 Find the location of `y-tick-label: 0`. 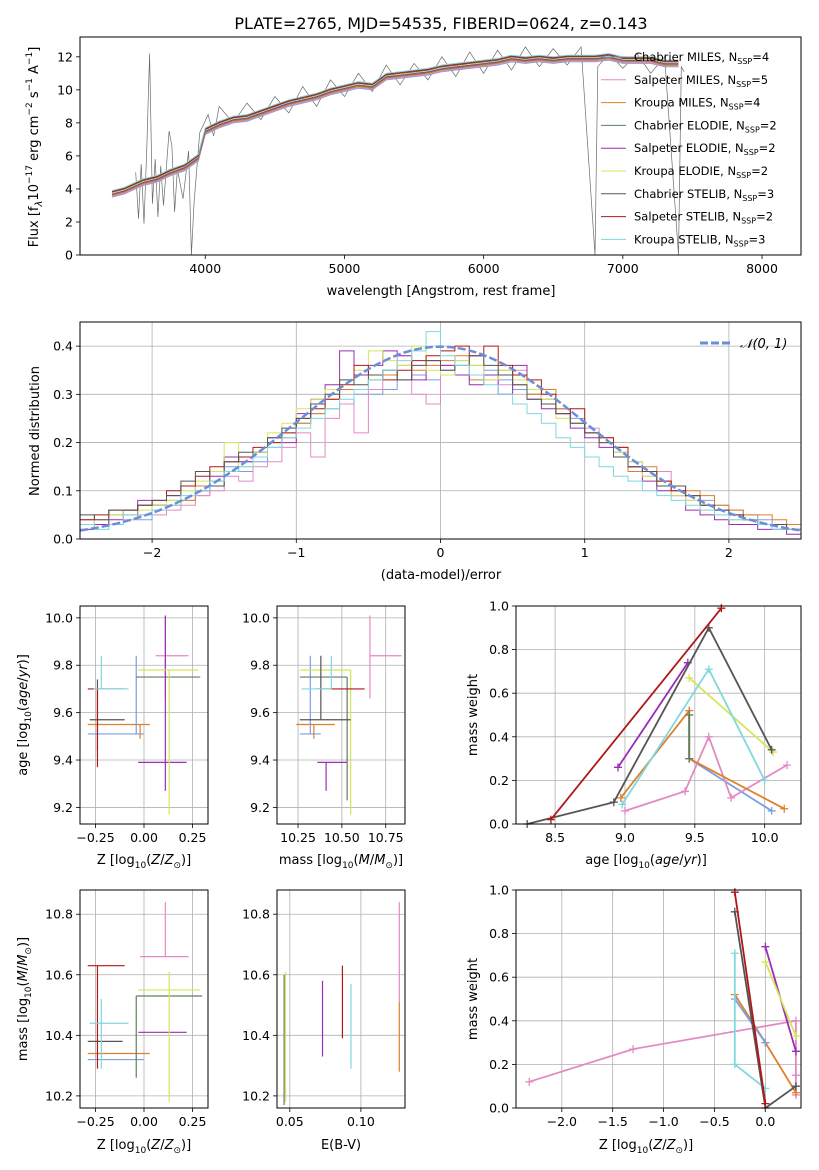

y-tick-label: 0 is located at coordinates (69, 255).